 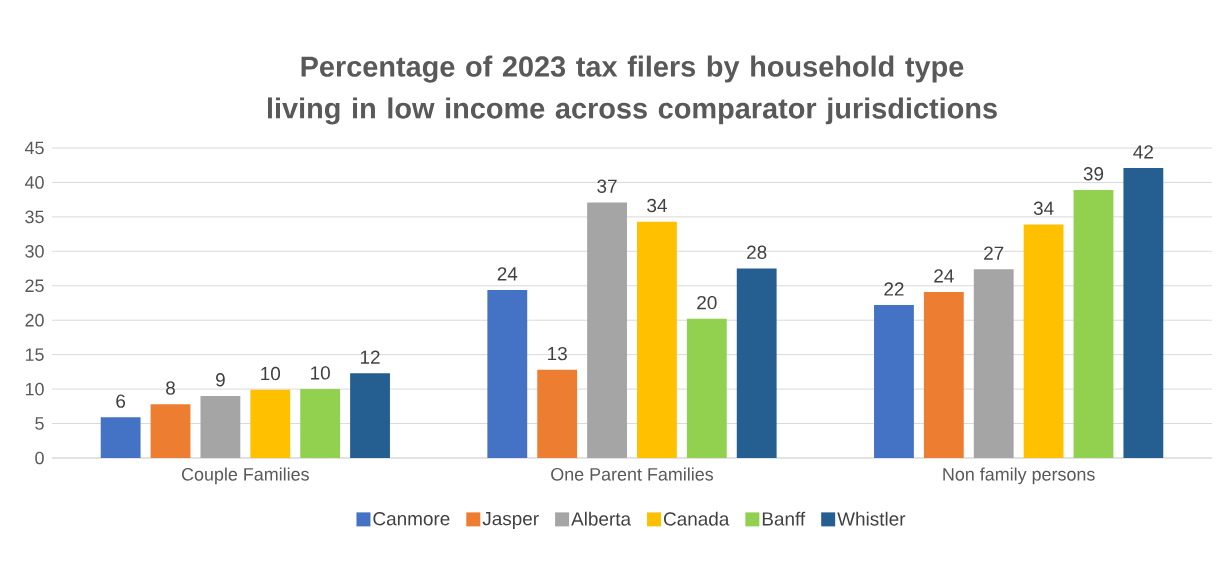 I want to click on legend-label: Canmore, so click(x=411, y=519).